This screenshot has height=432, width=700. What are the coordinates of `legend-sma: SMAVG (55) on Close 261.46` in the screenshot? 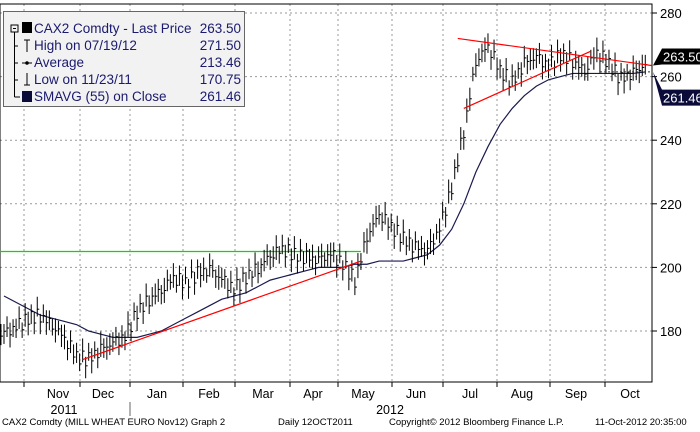 It's located at (137, 96).